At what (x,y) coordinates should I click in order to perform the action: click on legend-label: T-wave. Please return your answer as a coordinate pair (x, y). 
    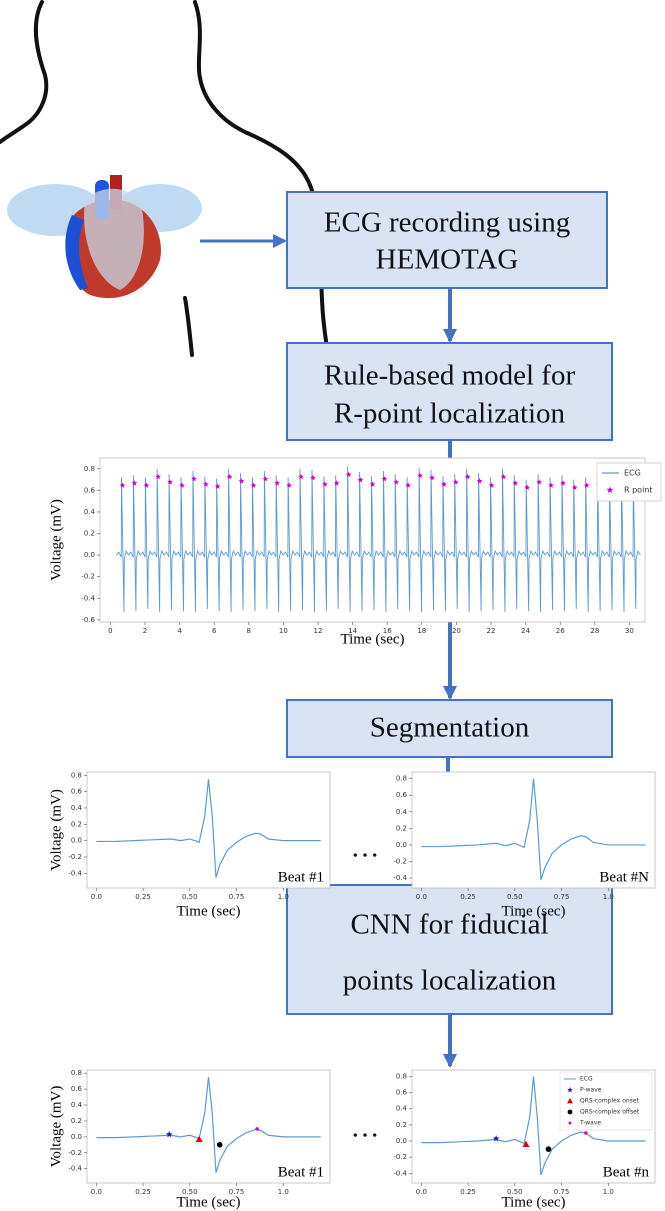
    Looking at the image, I should click on (590, 1123).